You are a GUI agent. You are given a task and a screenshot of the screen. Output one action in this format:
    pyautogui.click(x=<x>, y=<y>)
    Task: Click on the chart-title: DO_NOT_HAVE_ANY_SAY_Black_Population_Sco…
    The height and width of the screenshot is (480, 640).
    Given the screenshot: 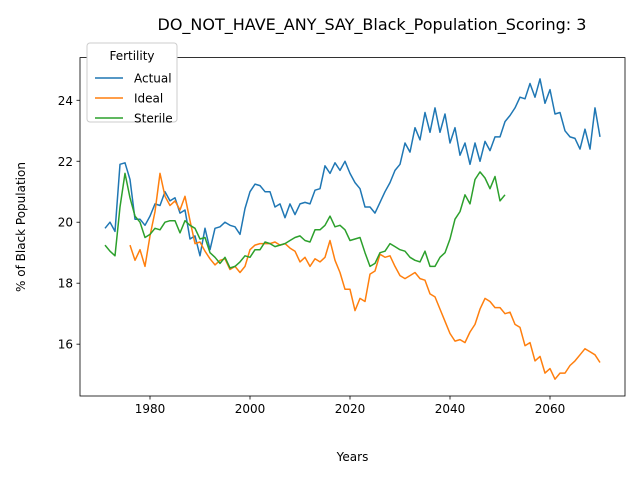 What is the action you would take?
    pyautogui.click(x=372, y=25)
    